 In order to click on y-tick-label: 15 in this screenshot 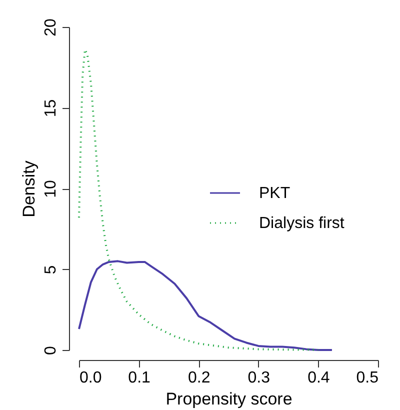, I will do `click(51, 108)`.